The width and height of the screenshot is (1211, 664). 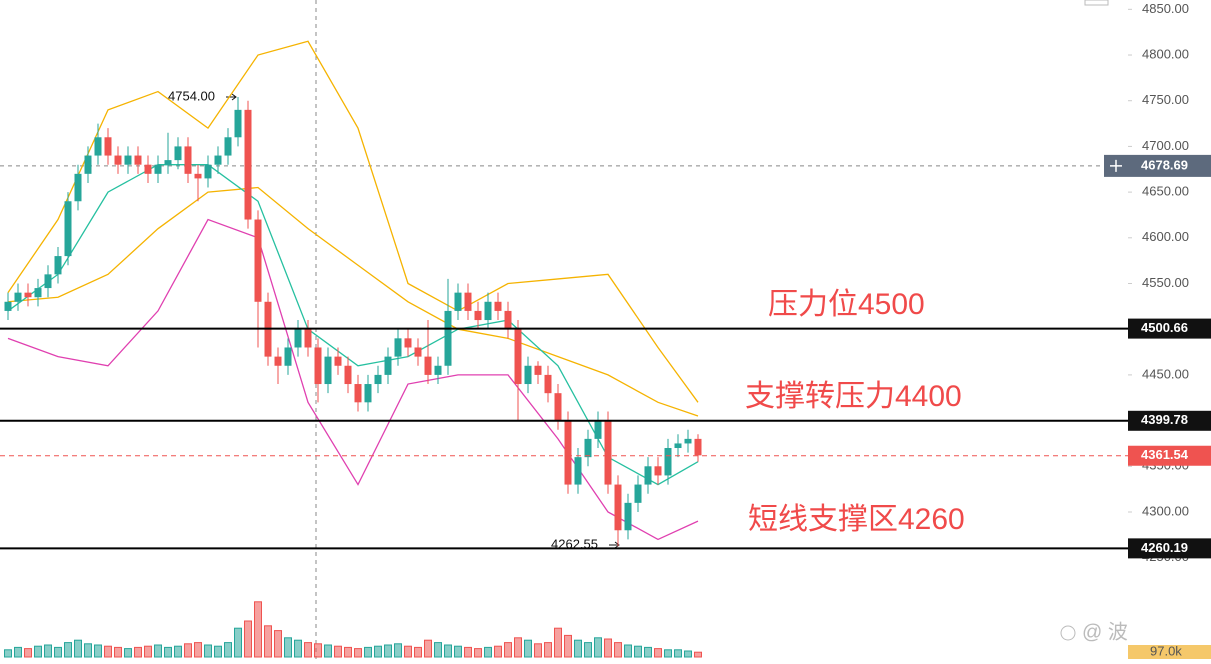 I want to click on price-tag-label: 4500.66, so click(x=1164, y=327).